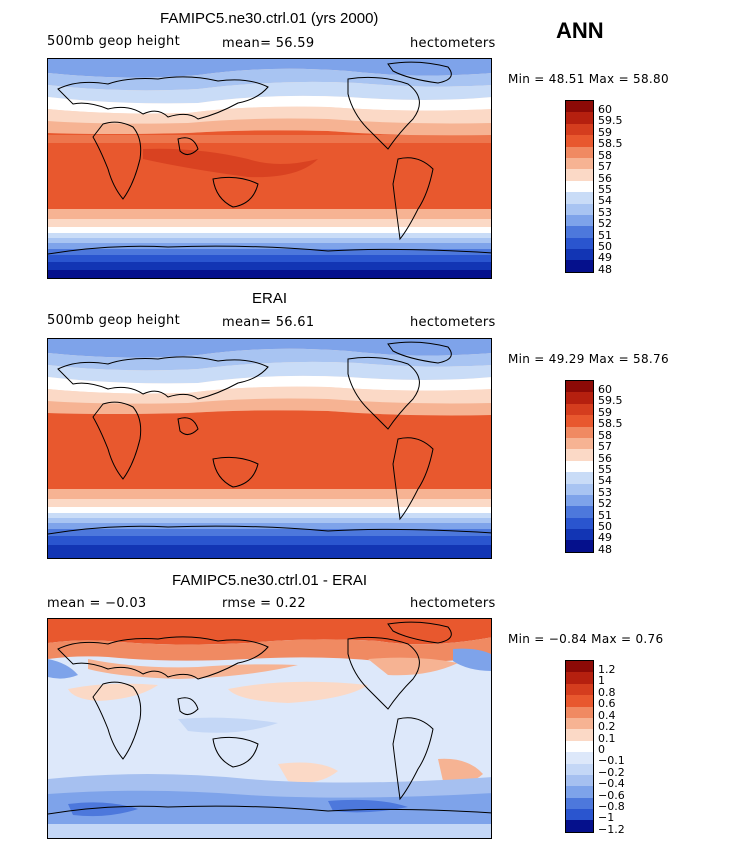 The width and height of the screenshot is (733, 850). What do you see at coordinates (611, 783) in the screenshot?
I see `colorbar-label: −0.4` at bounding box center [611, 783].